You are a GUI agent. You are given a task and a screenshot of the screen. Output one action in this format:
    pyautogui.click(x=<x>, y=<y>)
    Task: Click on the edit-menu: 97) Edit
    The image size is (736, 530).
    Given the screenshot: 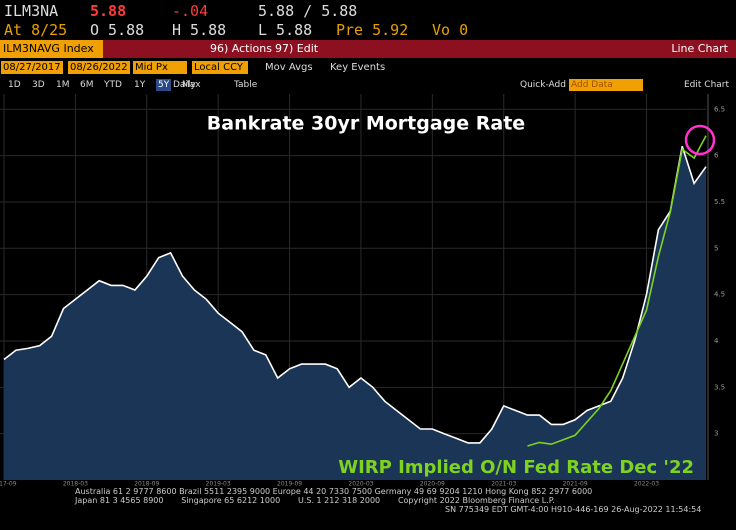 What is the action you would take?
    pyautogui.click(x=297, y=48)
    